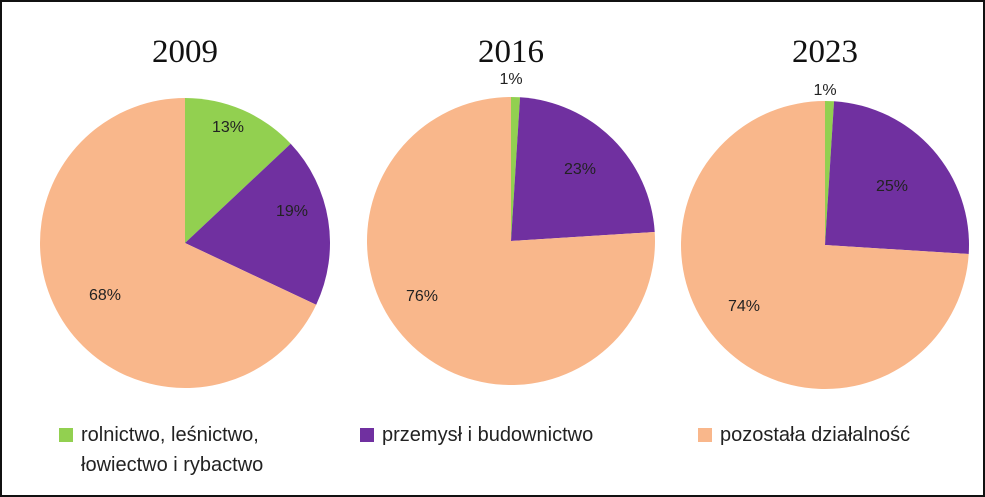  What do you see at coordinates (815, 435) in the screenshot?
I see `legend-label-other: pozostała działalność` at bounding box center [815, 435].